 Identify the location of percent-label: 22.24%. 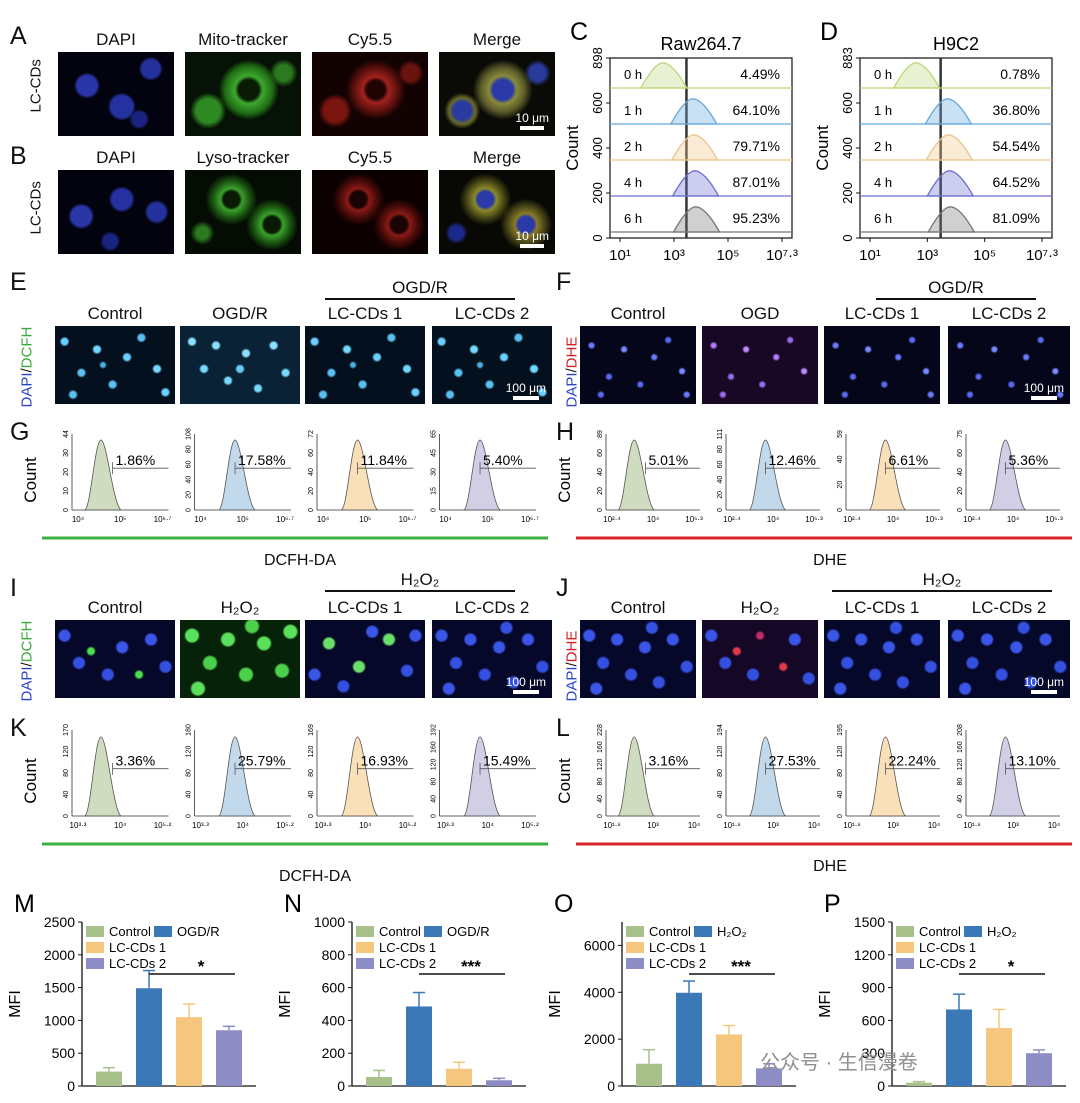
(911, 761).